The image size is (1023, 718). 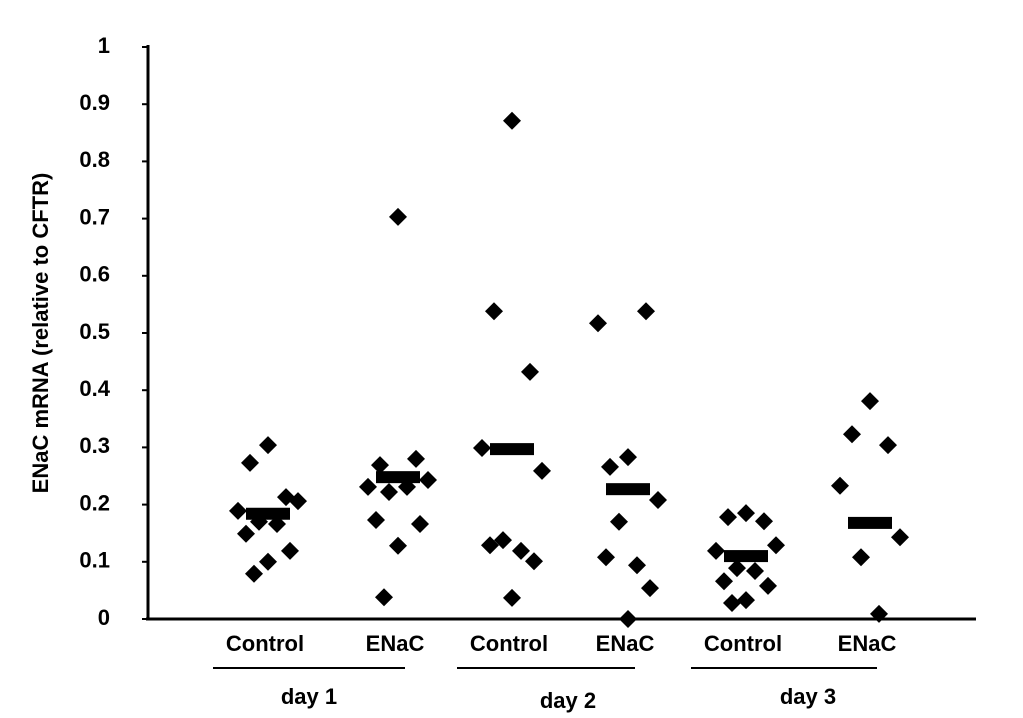 I want to click on y-tick-label: 0, so click(x=104, y=617).